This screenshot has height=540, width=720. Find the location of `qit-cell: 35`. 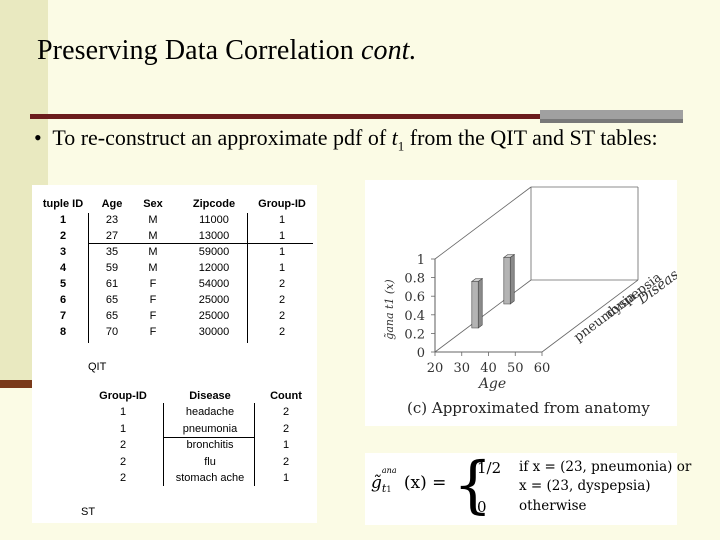

qit-cell: 35 is located at coordinates (112, 252).